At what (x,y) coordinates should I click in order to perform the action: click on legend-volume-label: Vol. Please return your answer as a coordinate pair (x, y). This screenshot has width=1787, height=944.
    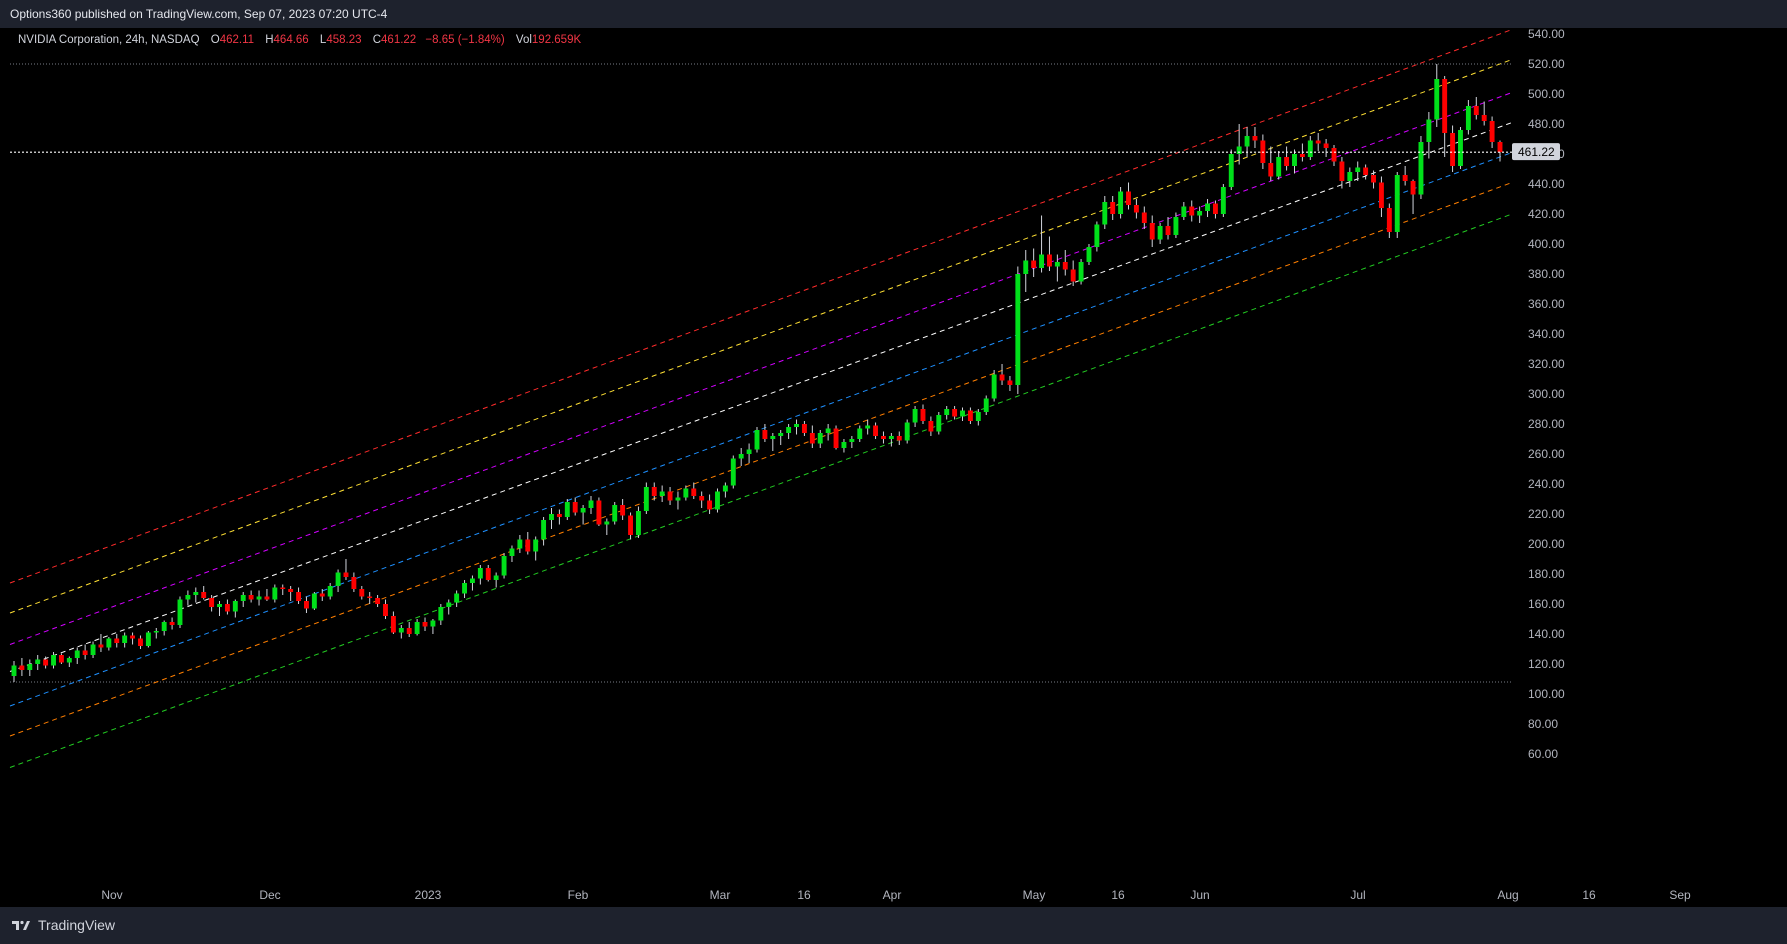
    Looking at the image, I should click on (523, 40).